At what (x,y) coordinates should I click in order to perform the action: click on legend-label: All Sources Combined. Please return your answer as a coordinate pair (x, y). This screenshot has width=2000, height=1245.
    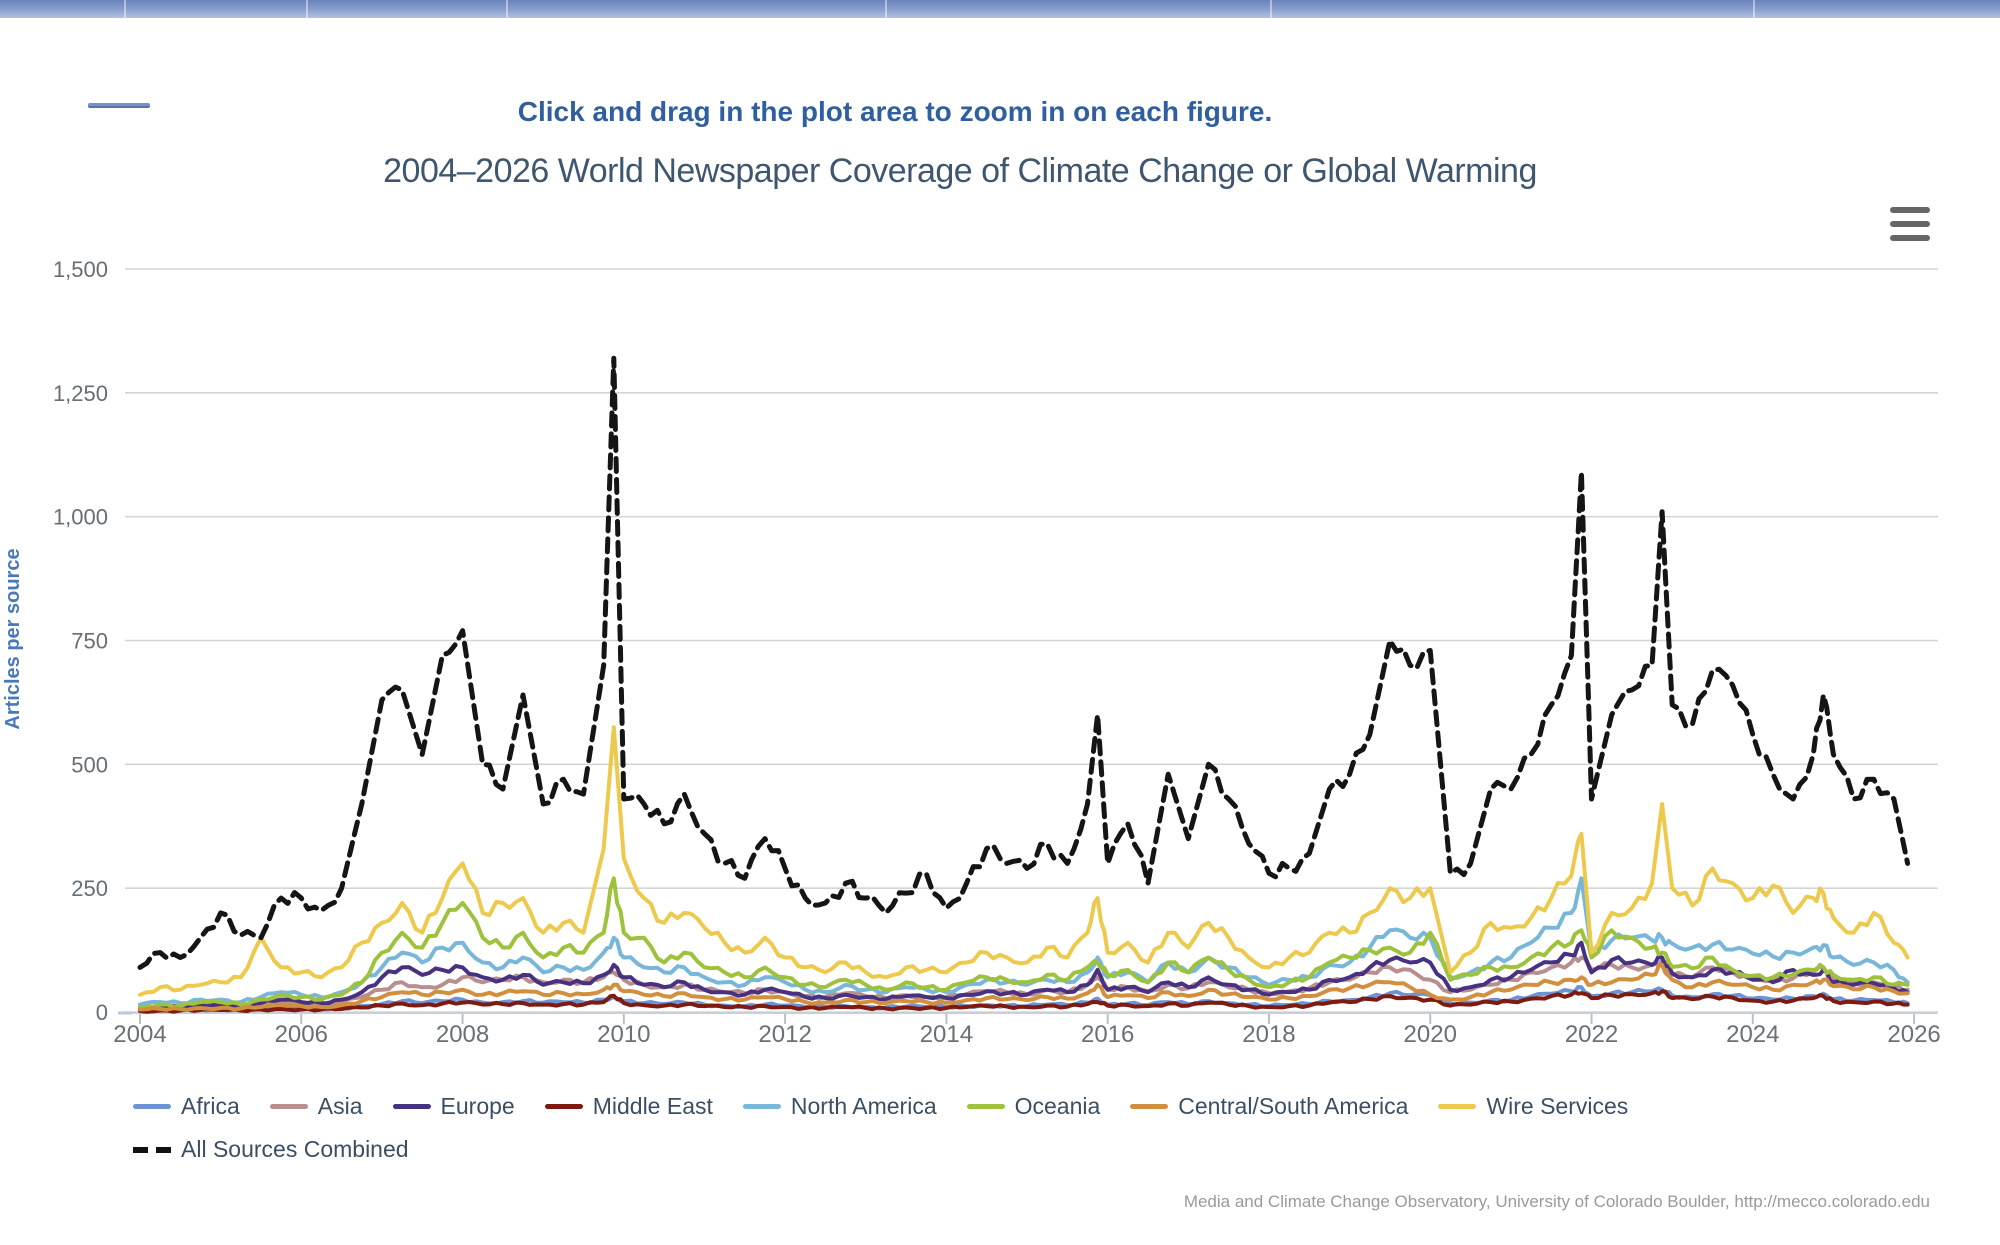
    Looking at the image, I should click on (295, 1149).